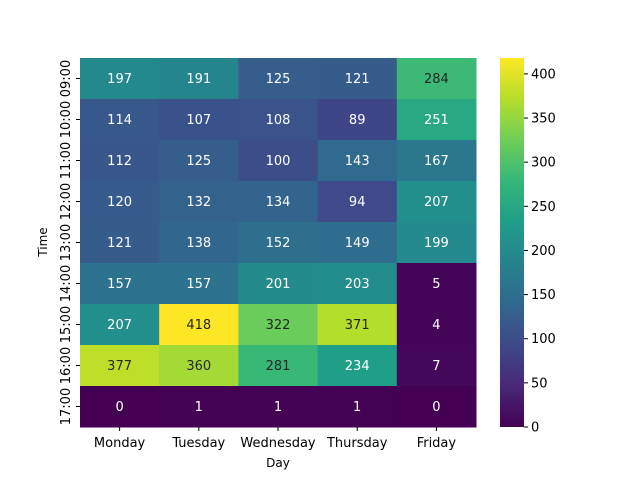 This screenshot has height=480, width=640. Describe the element at coordinates (539, 383) in the screenshot. I see `colorbar-tick-label: 50` at that location.